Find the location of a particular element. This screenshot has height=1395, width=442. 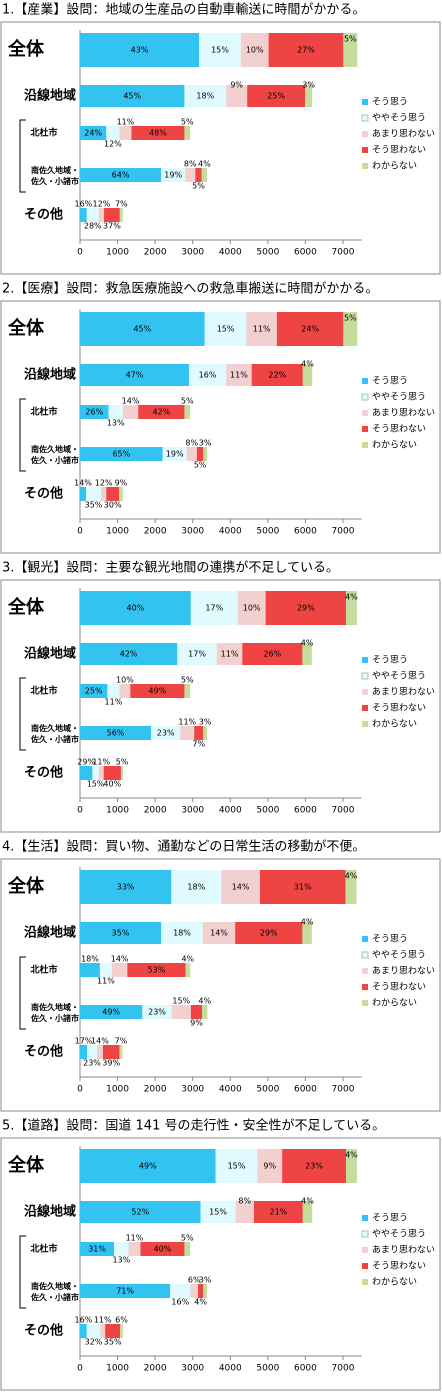

x-tick-label: 0 is located at coordinates (80, 532).